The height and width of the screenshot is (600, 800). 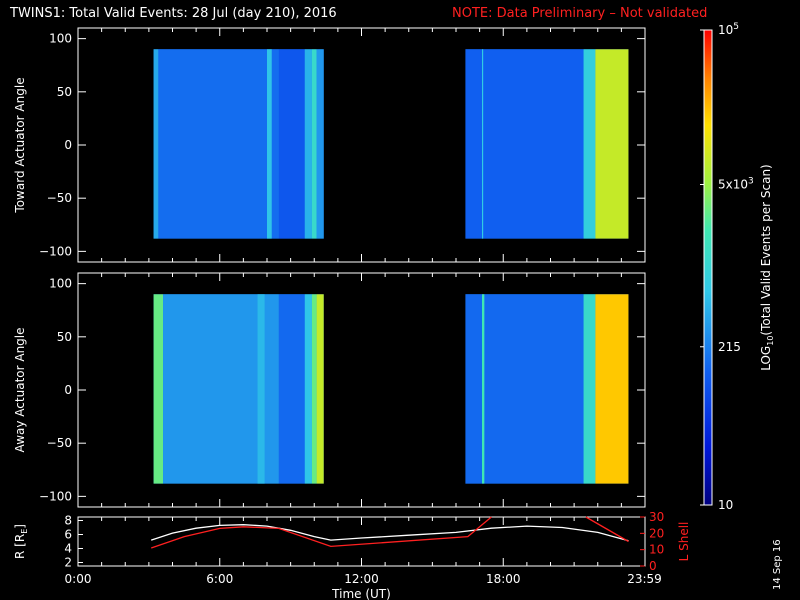 I want to click on colorbar-frame, so click(x=708, y=267).